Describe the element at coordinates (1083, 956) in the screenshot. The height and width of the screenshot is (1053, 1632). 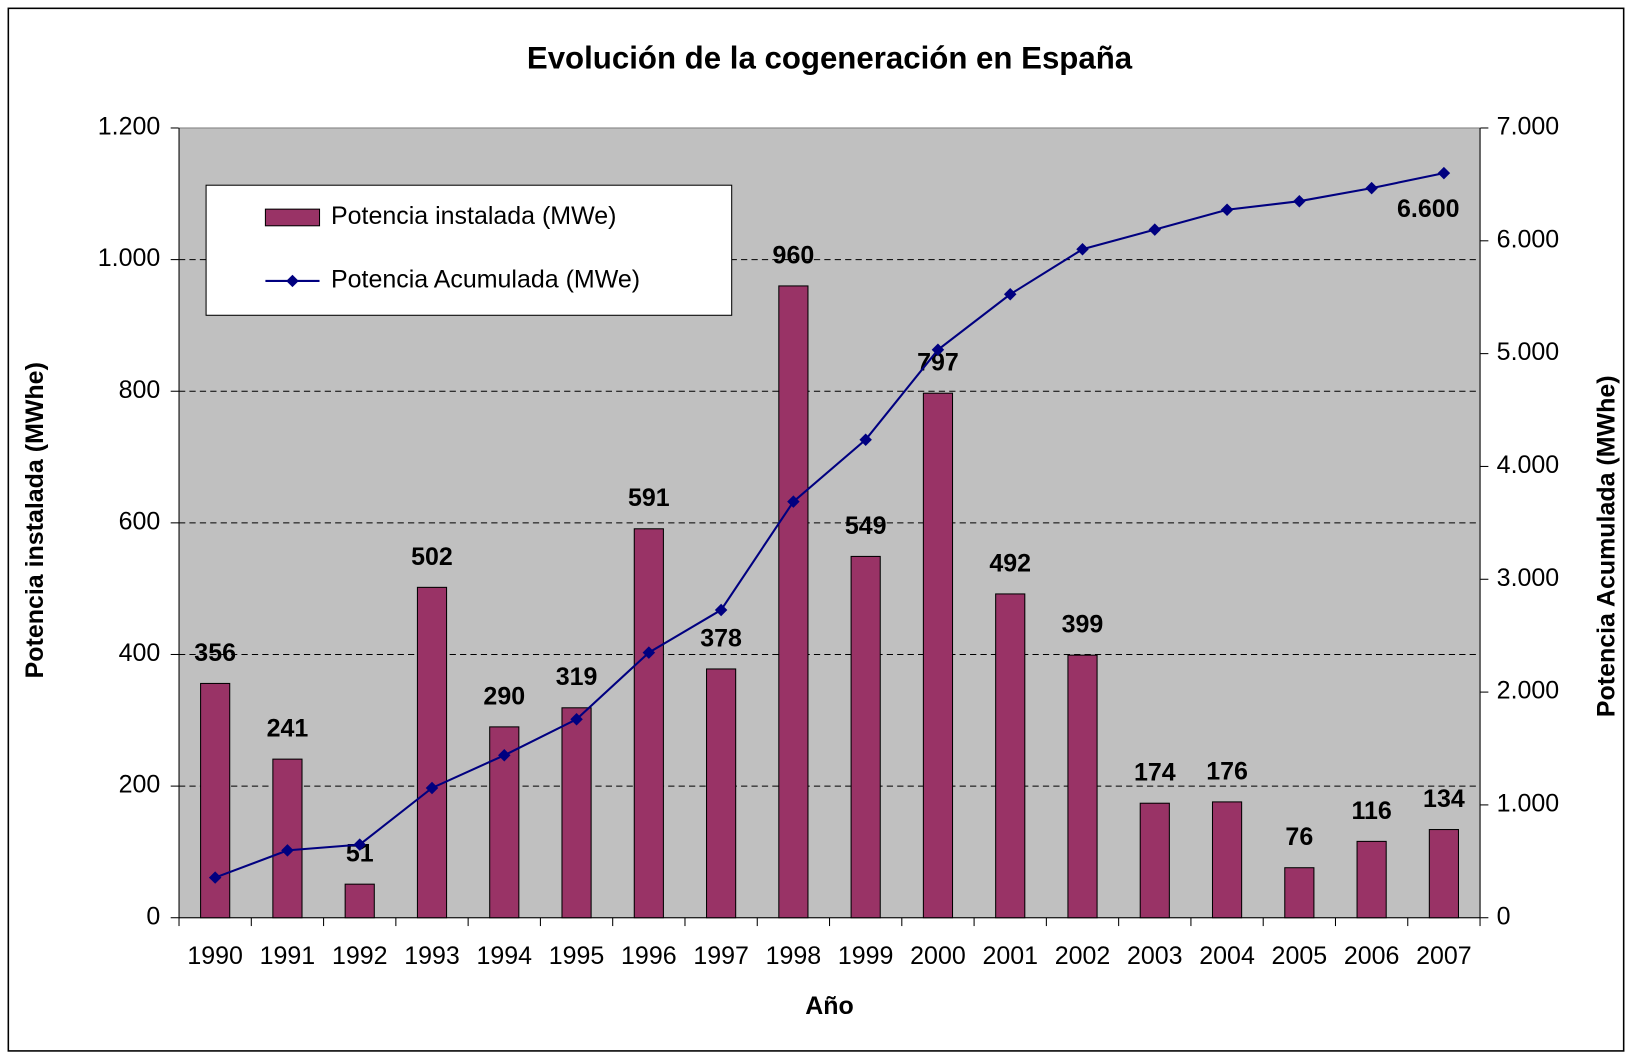
I see `x-tick-label: 2002` at that location.